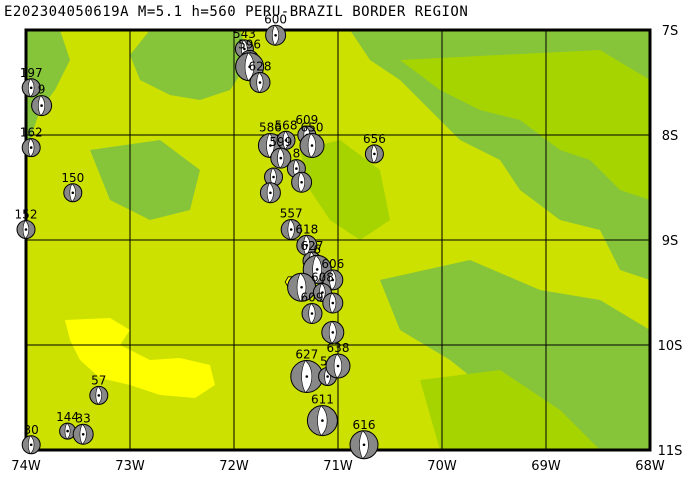 The image size is (695, 480). Describe the element at coordinates (546, 466) in the screenshot. I see `x-tick-label: 69W` at that location.